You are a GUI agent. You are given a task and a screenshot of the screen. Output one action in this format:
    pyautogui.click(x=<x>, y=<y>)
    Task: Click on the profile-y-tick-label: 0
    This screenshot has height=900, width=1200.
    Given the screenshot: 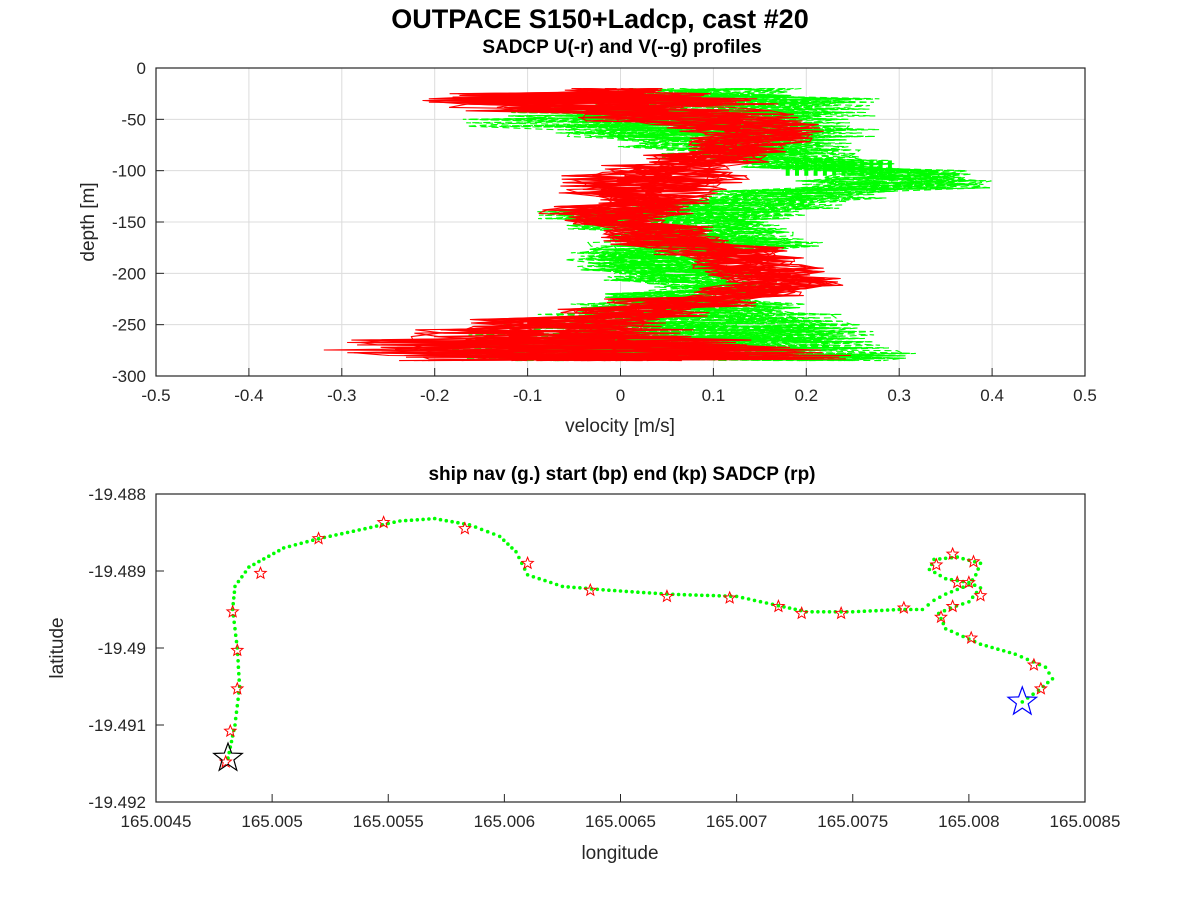 What is the action you would take?
    pyautogui.click(x=141, y=68)
    